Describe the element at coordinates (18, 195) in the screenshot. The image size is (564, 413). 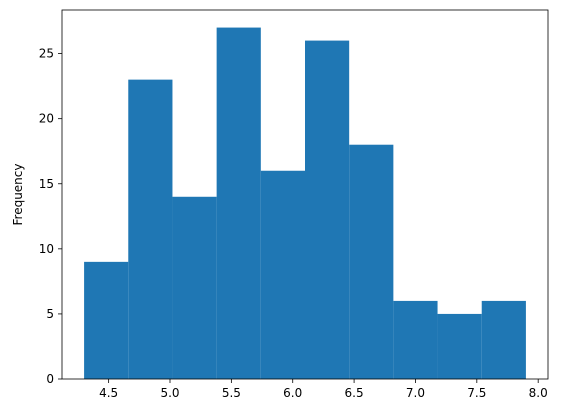
I see `y-axis-label: Frequency` at that location.